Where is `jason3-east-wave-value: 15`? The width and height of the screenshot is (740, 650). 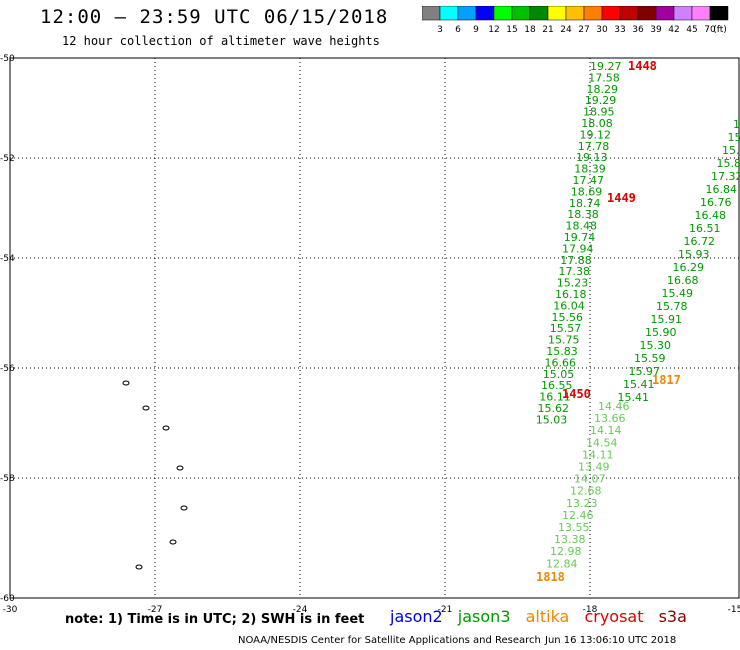
jason3-east-wave-value: 15 is located at coordinates (734, 137).